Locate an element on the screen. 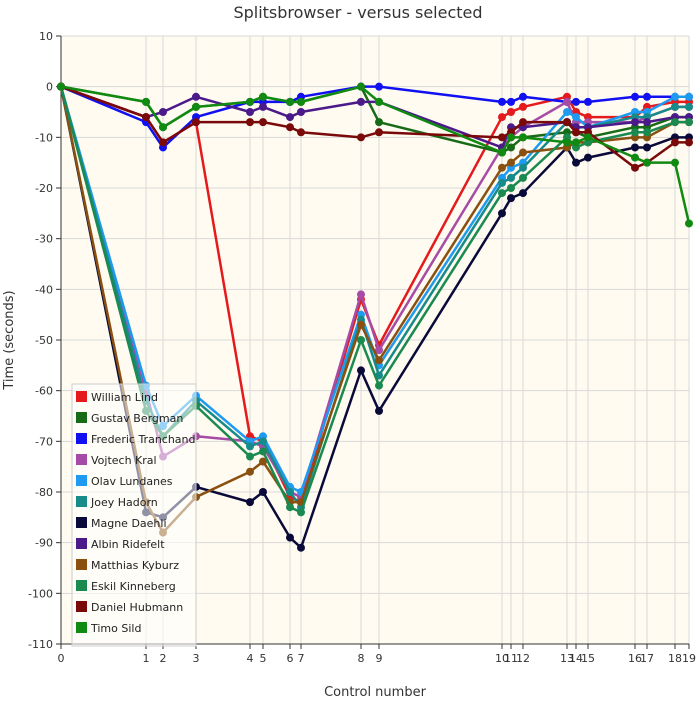  legend-item: Gustav Bergman is located at coordinates (129, 418).